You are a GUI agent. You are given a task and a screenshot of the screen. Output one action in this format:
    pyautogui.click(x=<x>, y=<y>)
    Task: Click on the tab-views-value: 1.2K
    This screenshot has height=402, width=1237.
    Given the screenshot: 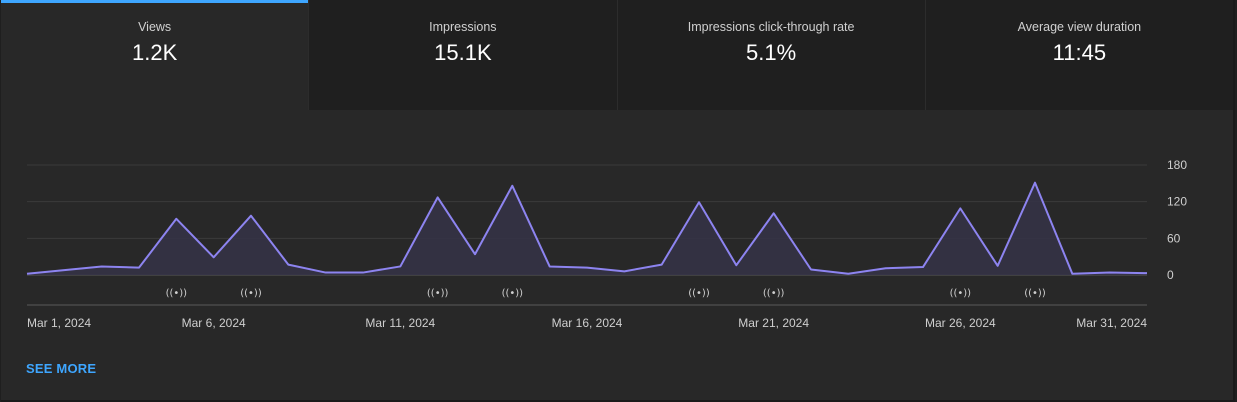 What is the action you would take?
    pyautogui.click(x=154, y=52)
    